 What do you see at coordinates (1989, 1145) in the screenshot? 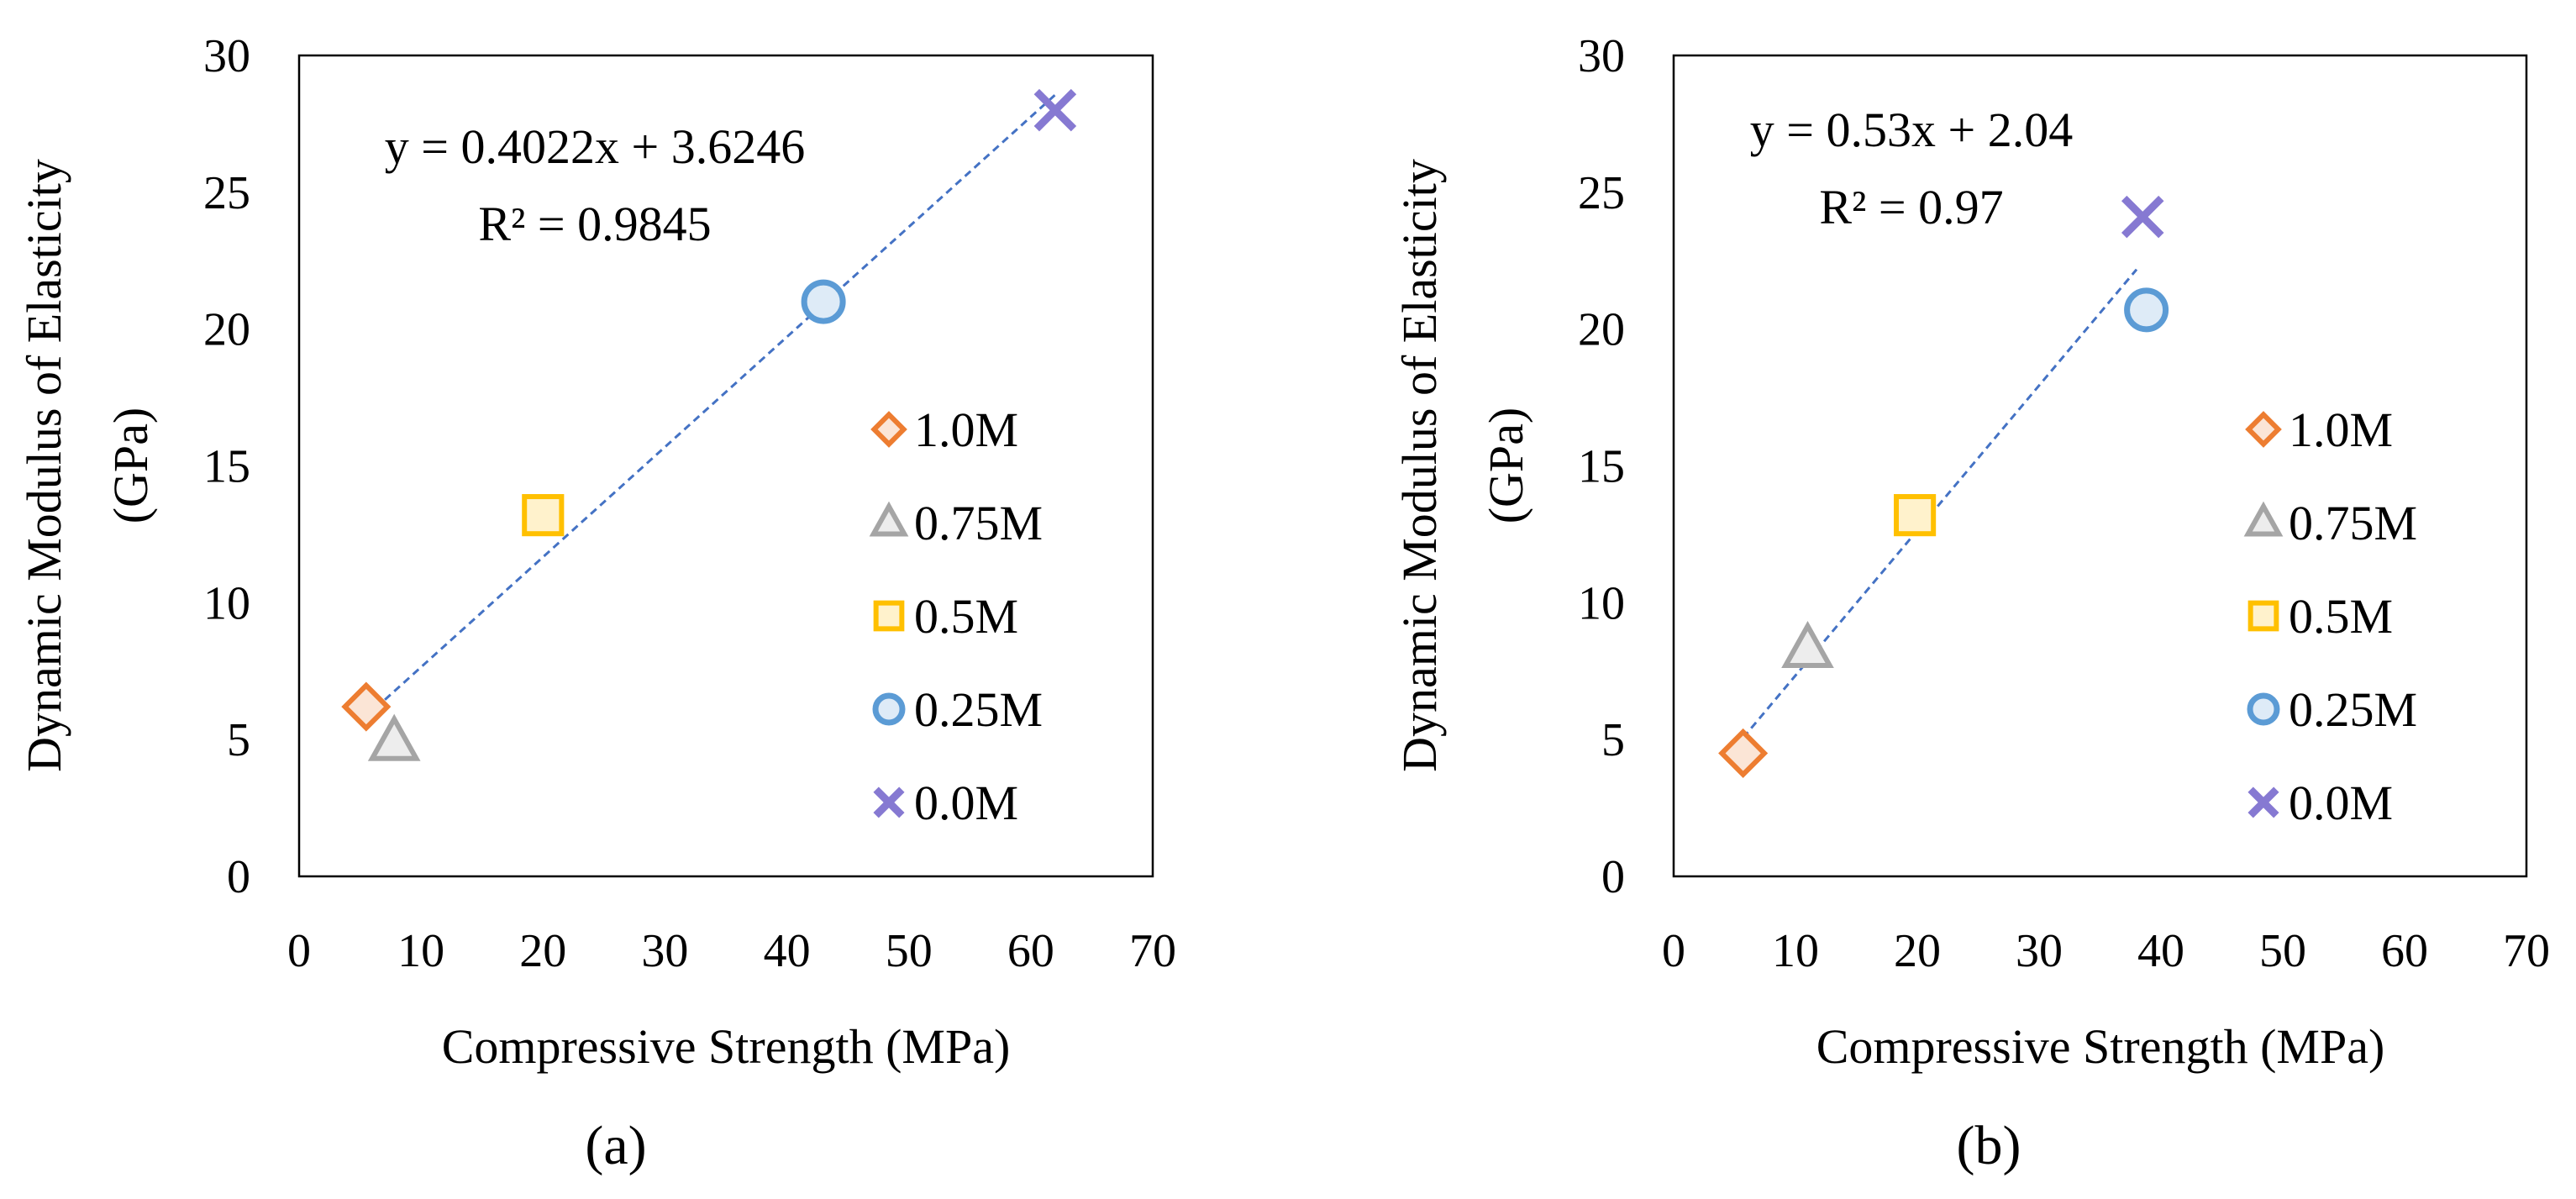
I see `panel-label: (b)` at bounding box center [1989, 1145].